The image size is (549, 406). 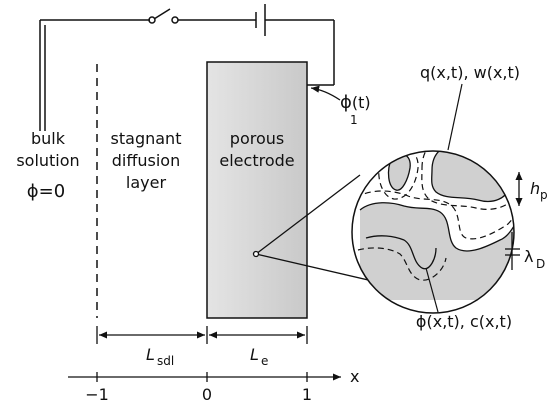 What do you see at coordinates (146, 138) in the screenshot?
I see `sdl-label-line1: stagnant` at bounding box center [146, 138].